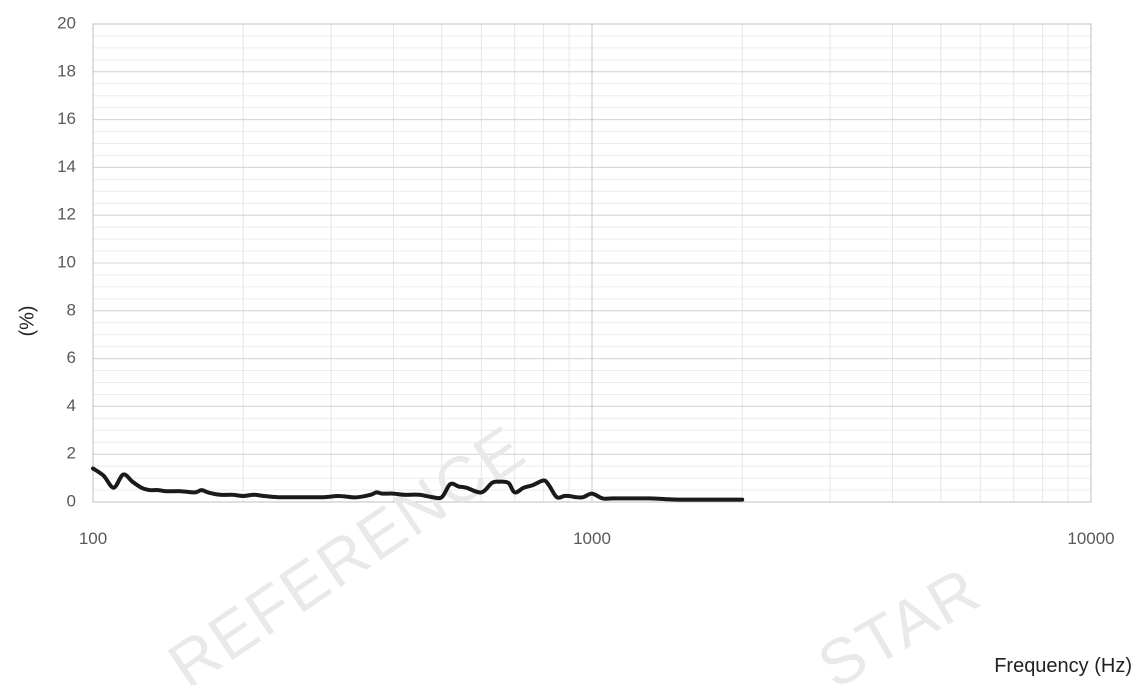  What do you see at coordinates (71, 405) in the screenshot?
I see `y-tick-label: 4` at bounding box center [71, 405].